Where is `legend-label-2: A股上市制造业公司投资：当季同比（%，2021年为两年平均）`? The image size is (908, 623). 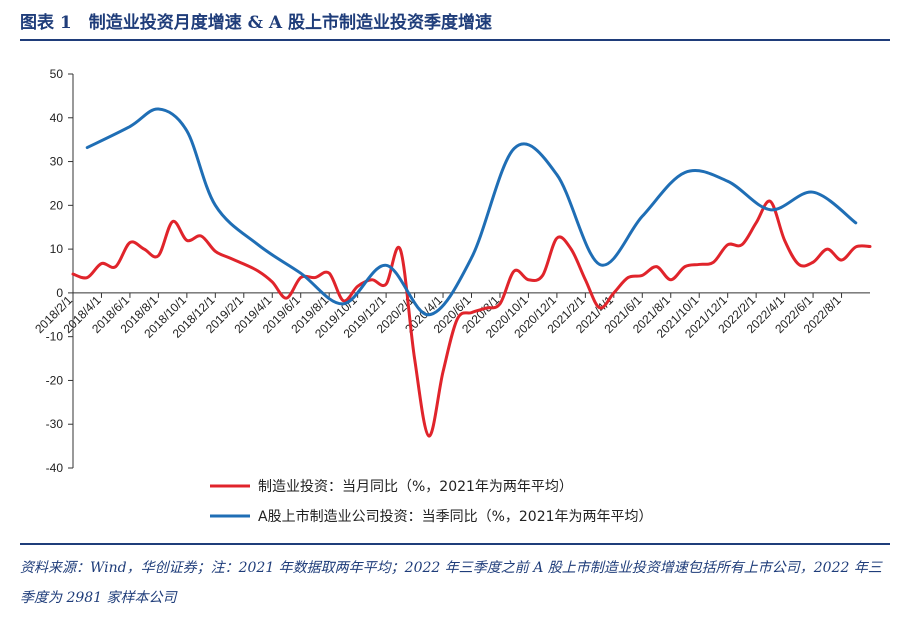 legend-label-2: A股上市制造业公司投资：当季同比（%，2021年为两年平均） is located at coordinates (455, 516).